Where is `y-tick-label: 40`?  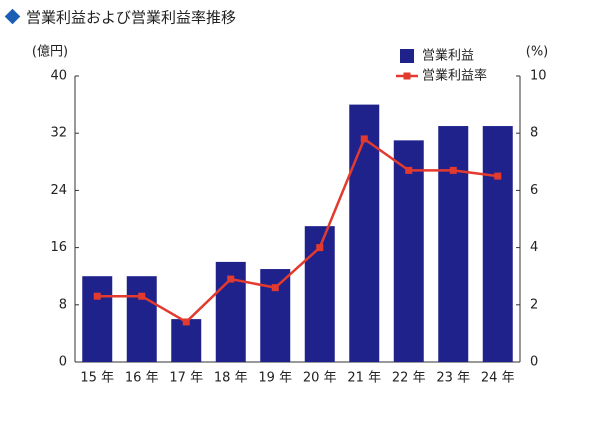 y-tick-label: 40 is located at coordinates (58, 76).